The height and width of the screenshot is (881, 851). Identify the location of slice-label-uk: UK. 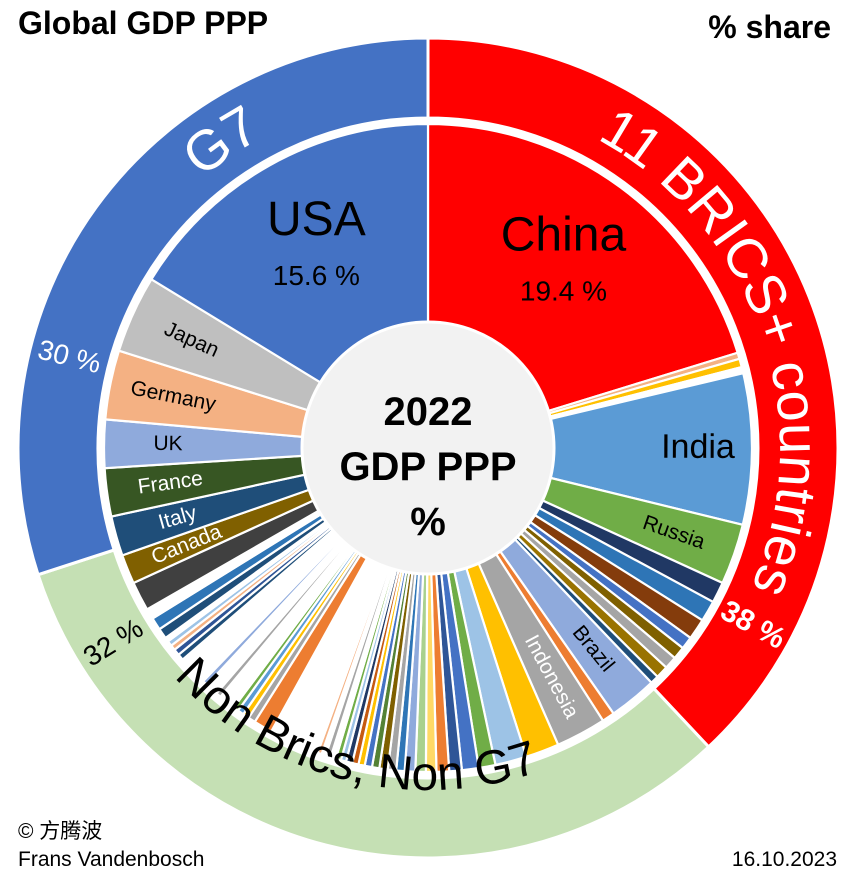
(167, 443).